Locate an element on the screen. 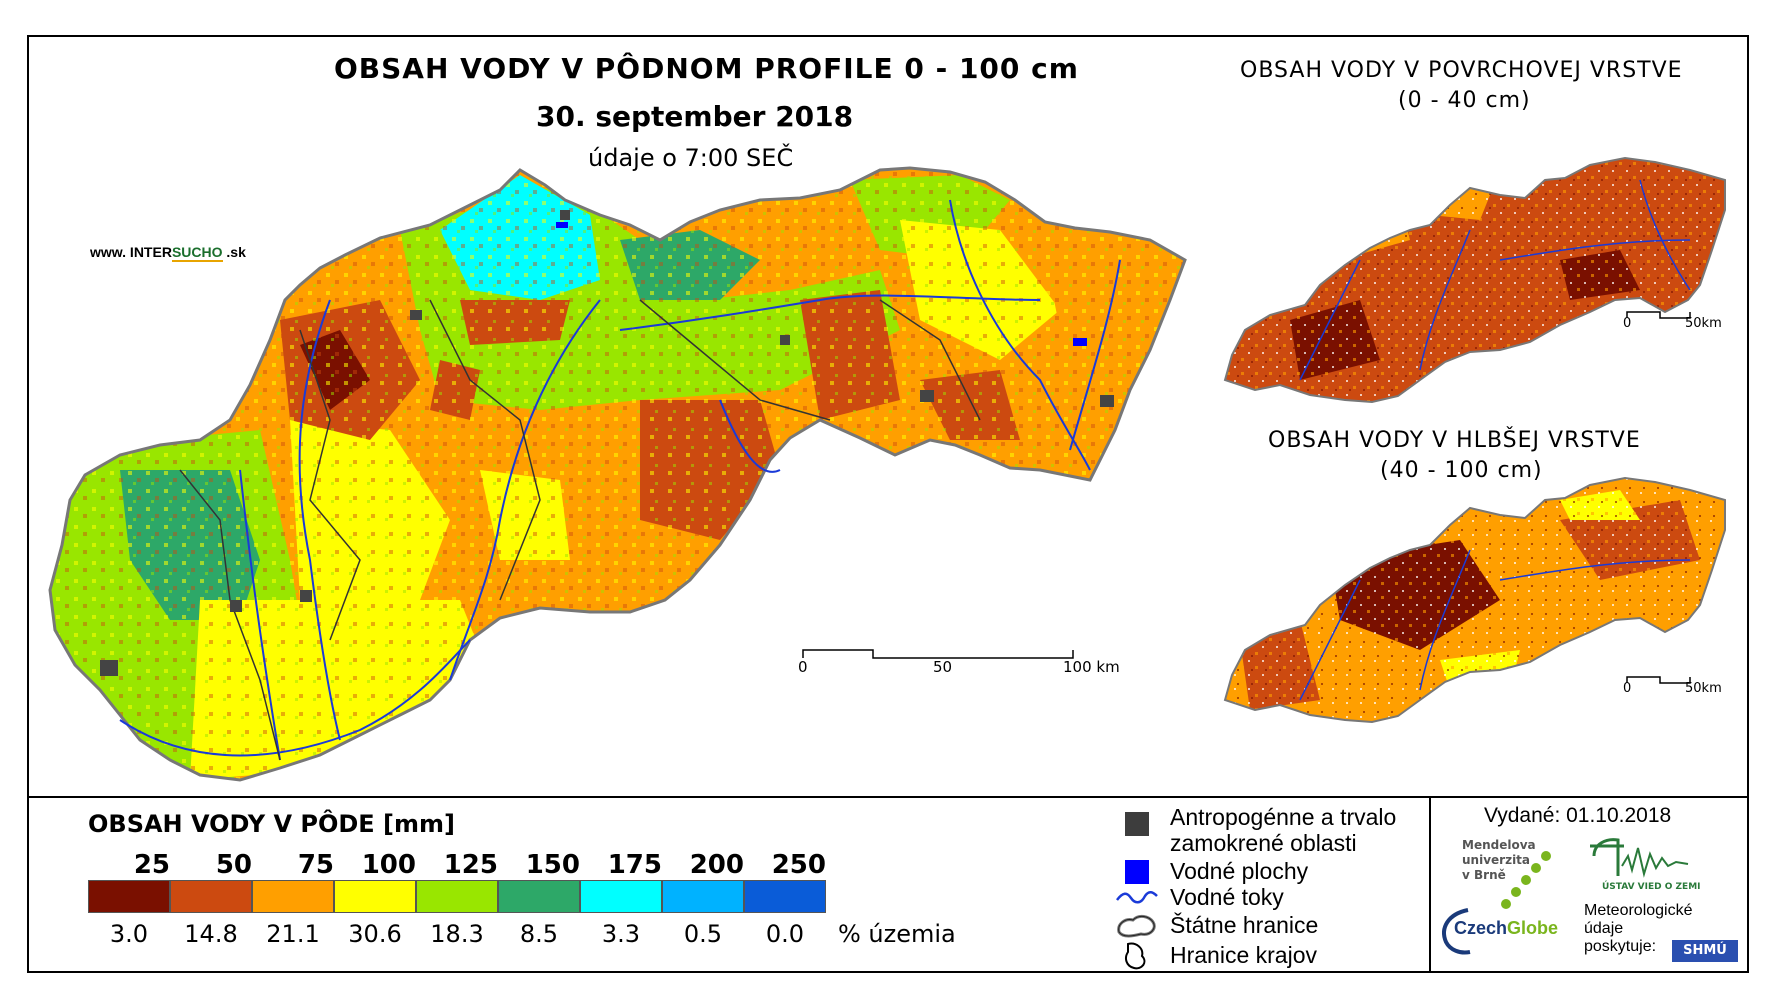 The image size is (1772, 1003). uvz-logo-text: ÚSTAV VIED O ZEMI is located at coordinates (1651, 887).